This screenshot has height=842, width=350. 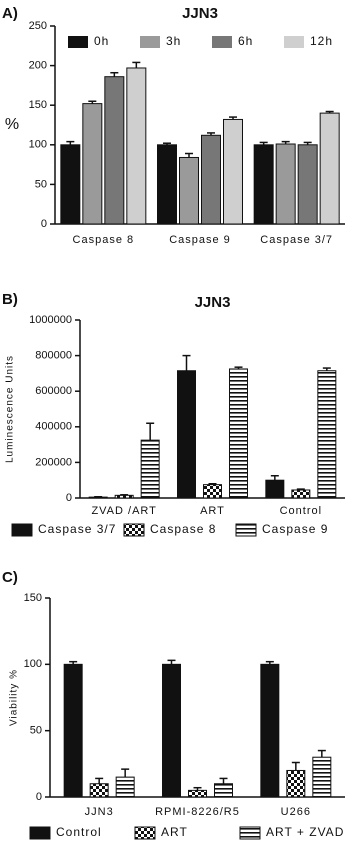 I want to click on y-axis-label: %, so click(x=12, y=124).